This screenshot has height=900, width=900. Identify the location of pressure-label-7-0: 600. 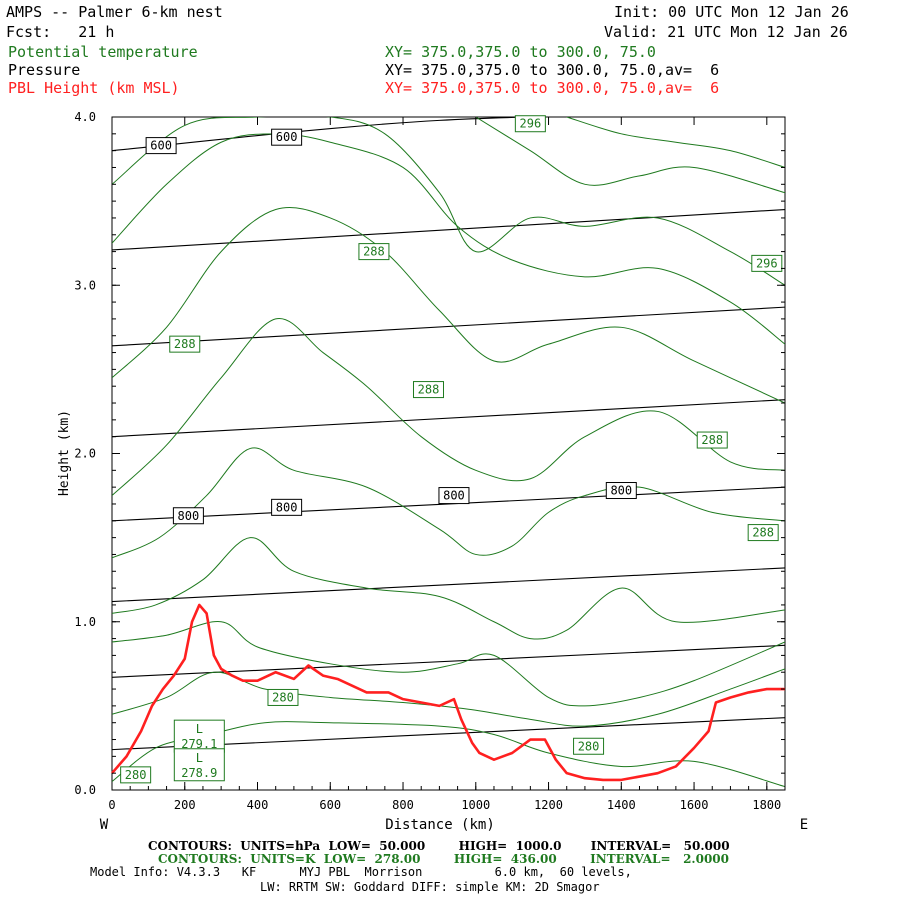
(161, 146).